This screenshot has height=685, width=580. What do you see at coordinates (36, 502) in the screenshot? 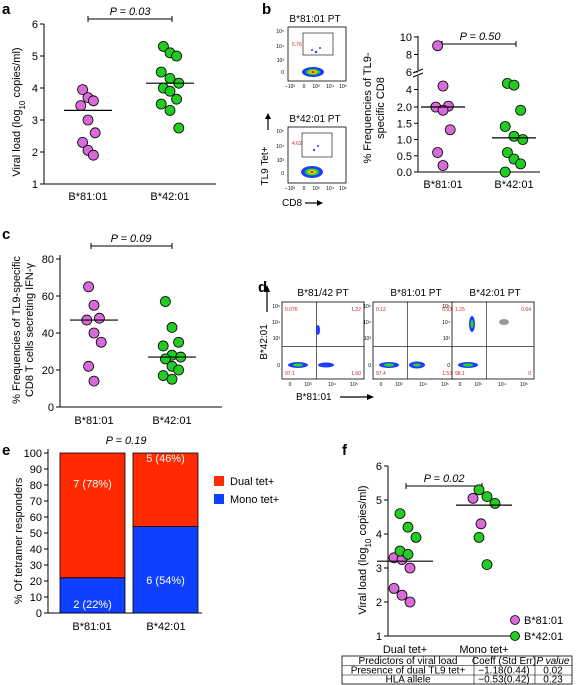
I see `y-tick-label: 70` at bounding box center [36, 502].